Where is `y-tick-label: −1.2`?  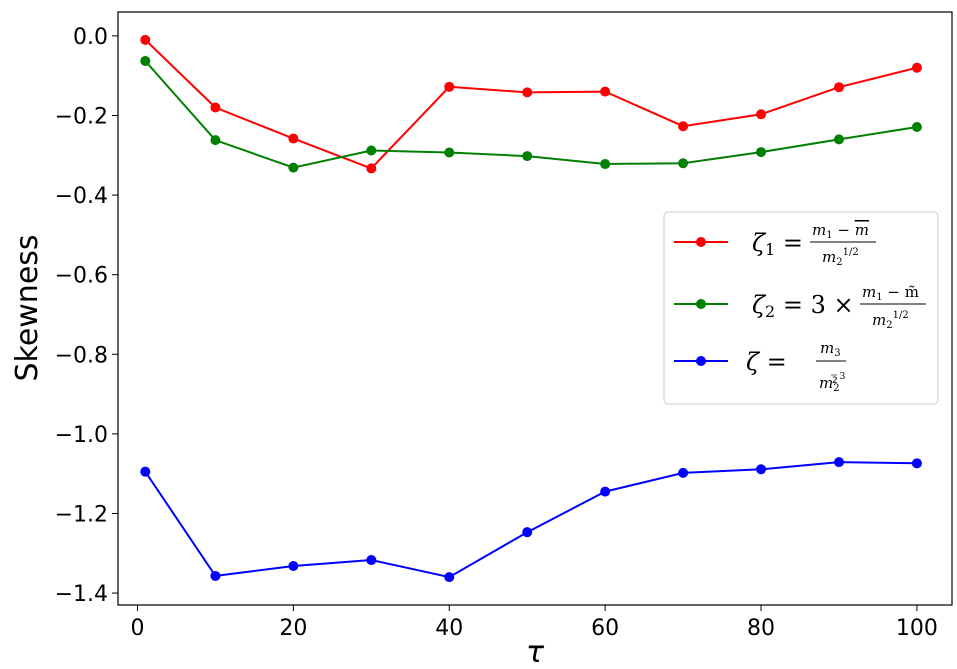
y-tick-label: −1.2 is located at coordinates (81, 514).